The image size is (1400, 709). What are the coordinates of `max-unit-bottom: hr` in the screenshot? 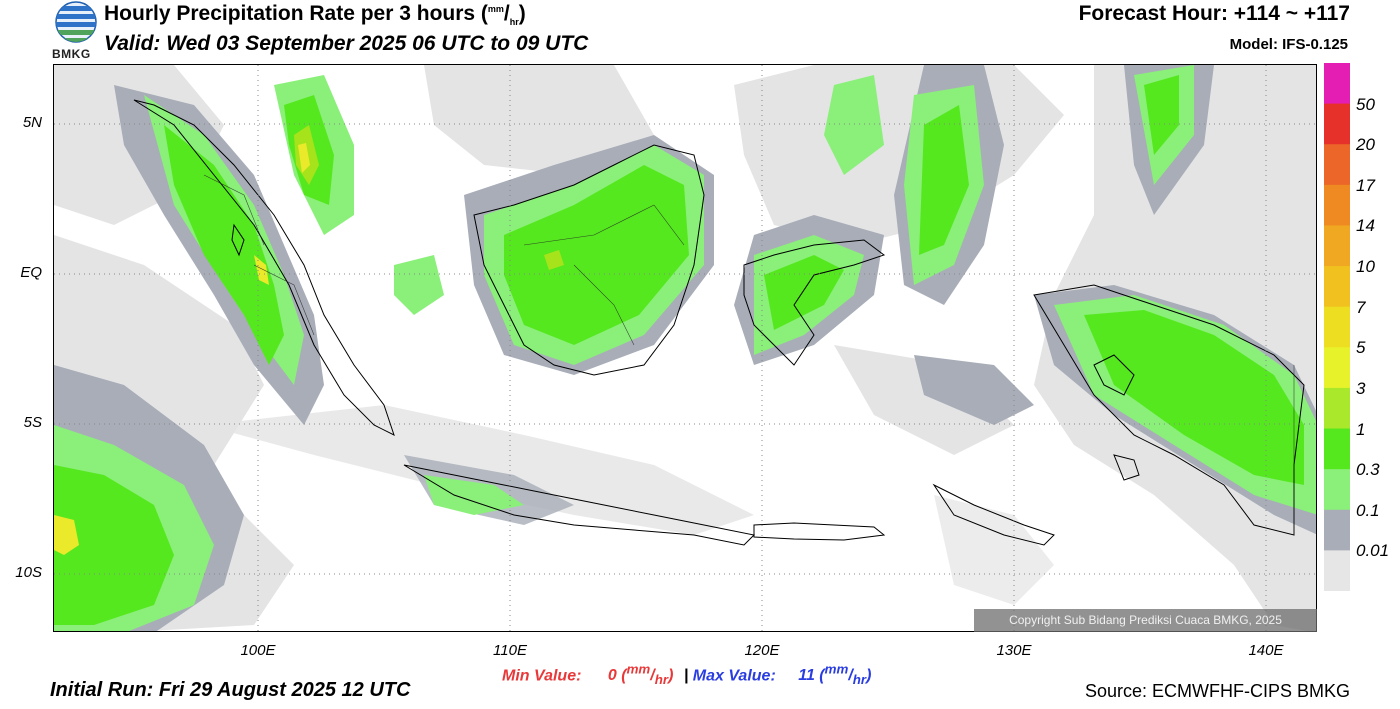 It's located at (859, 680).